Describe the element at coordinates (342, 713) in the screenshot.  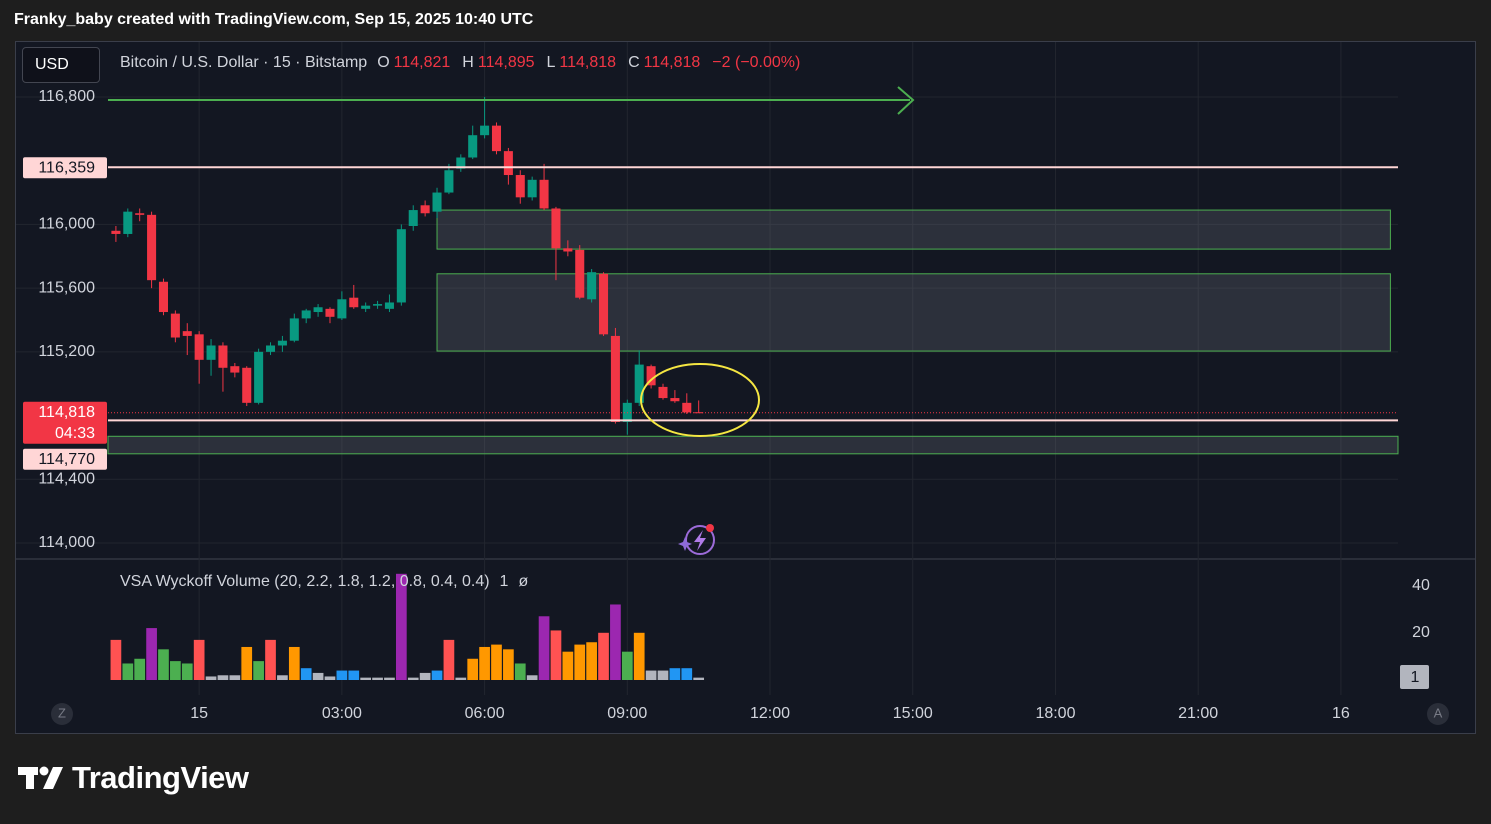
I see `x-tick-label: 03:00` at that location.